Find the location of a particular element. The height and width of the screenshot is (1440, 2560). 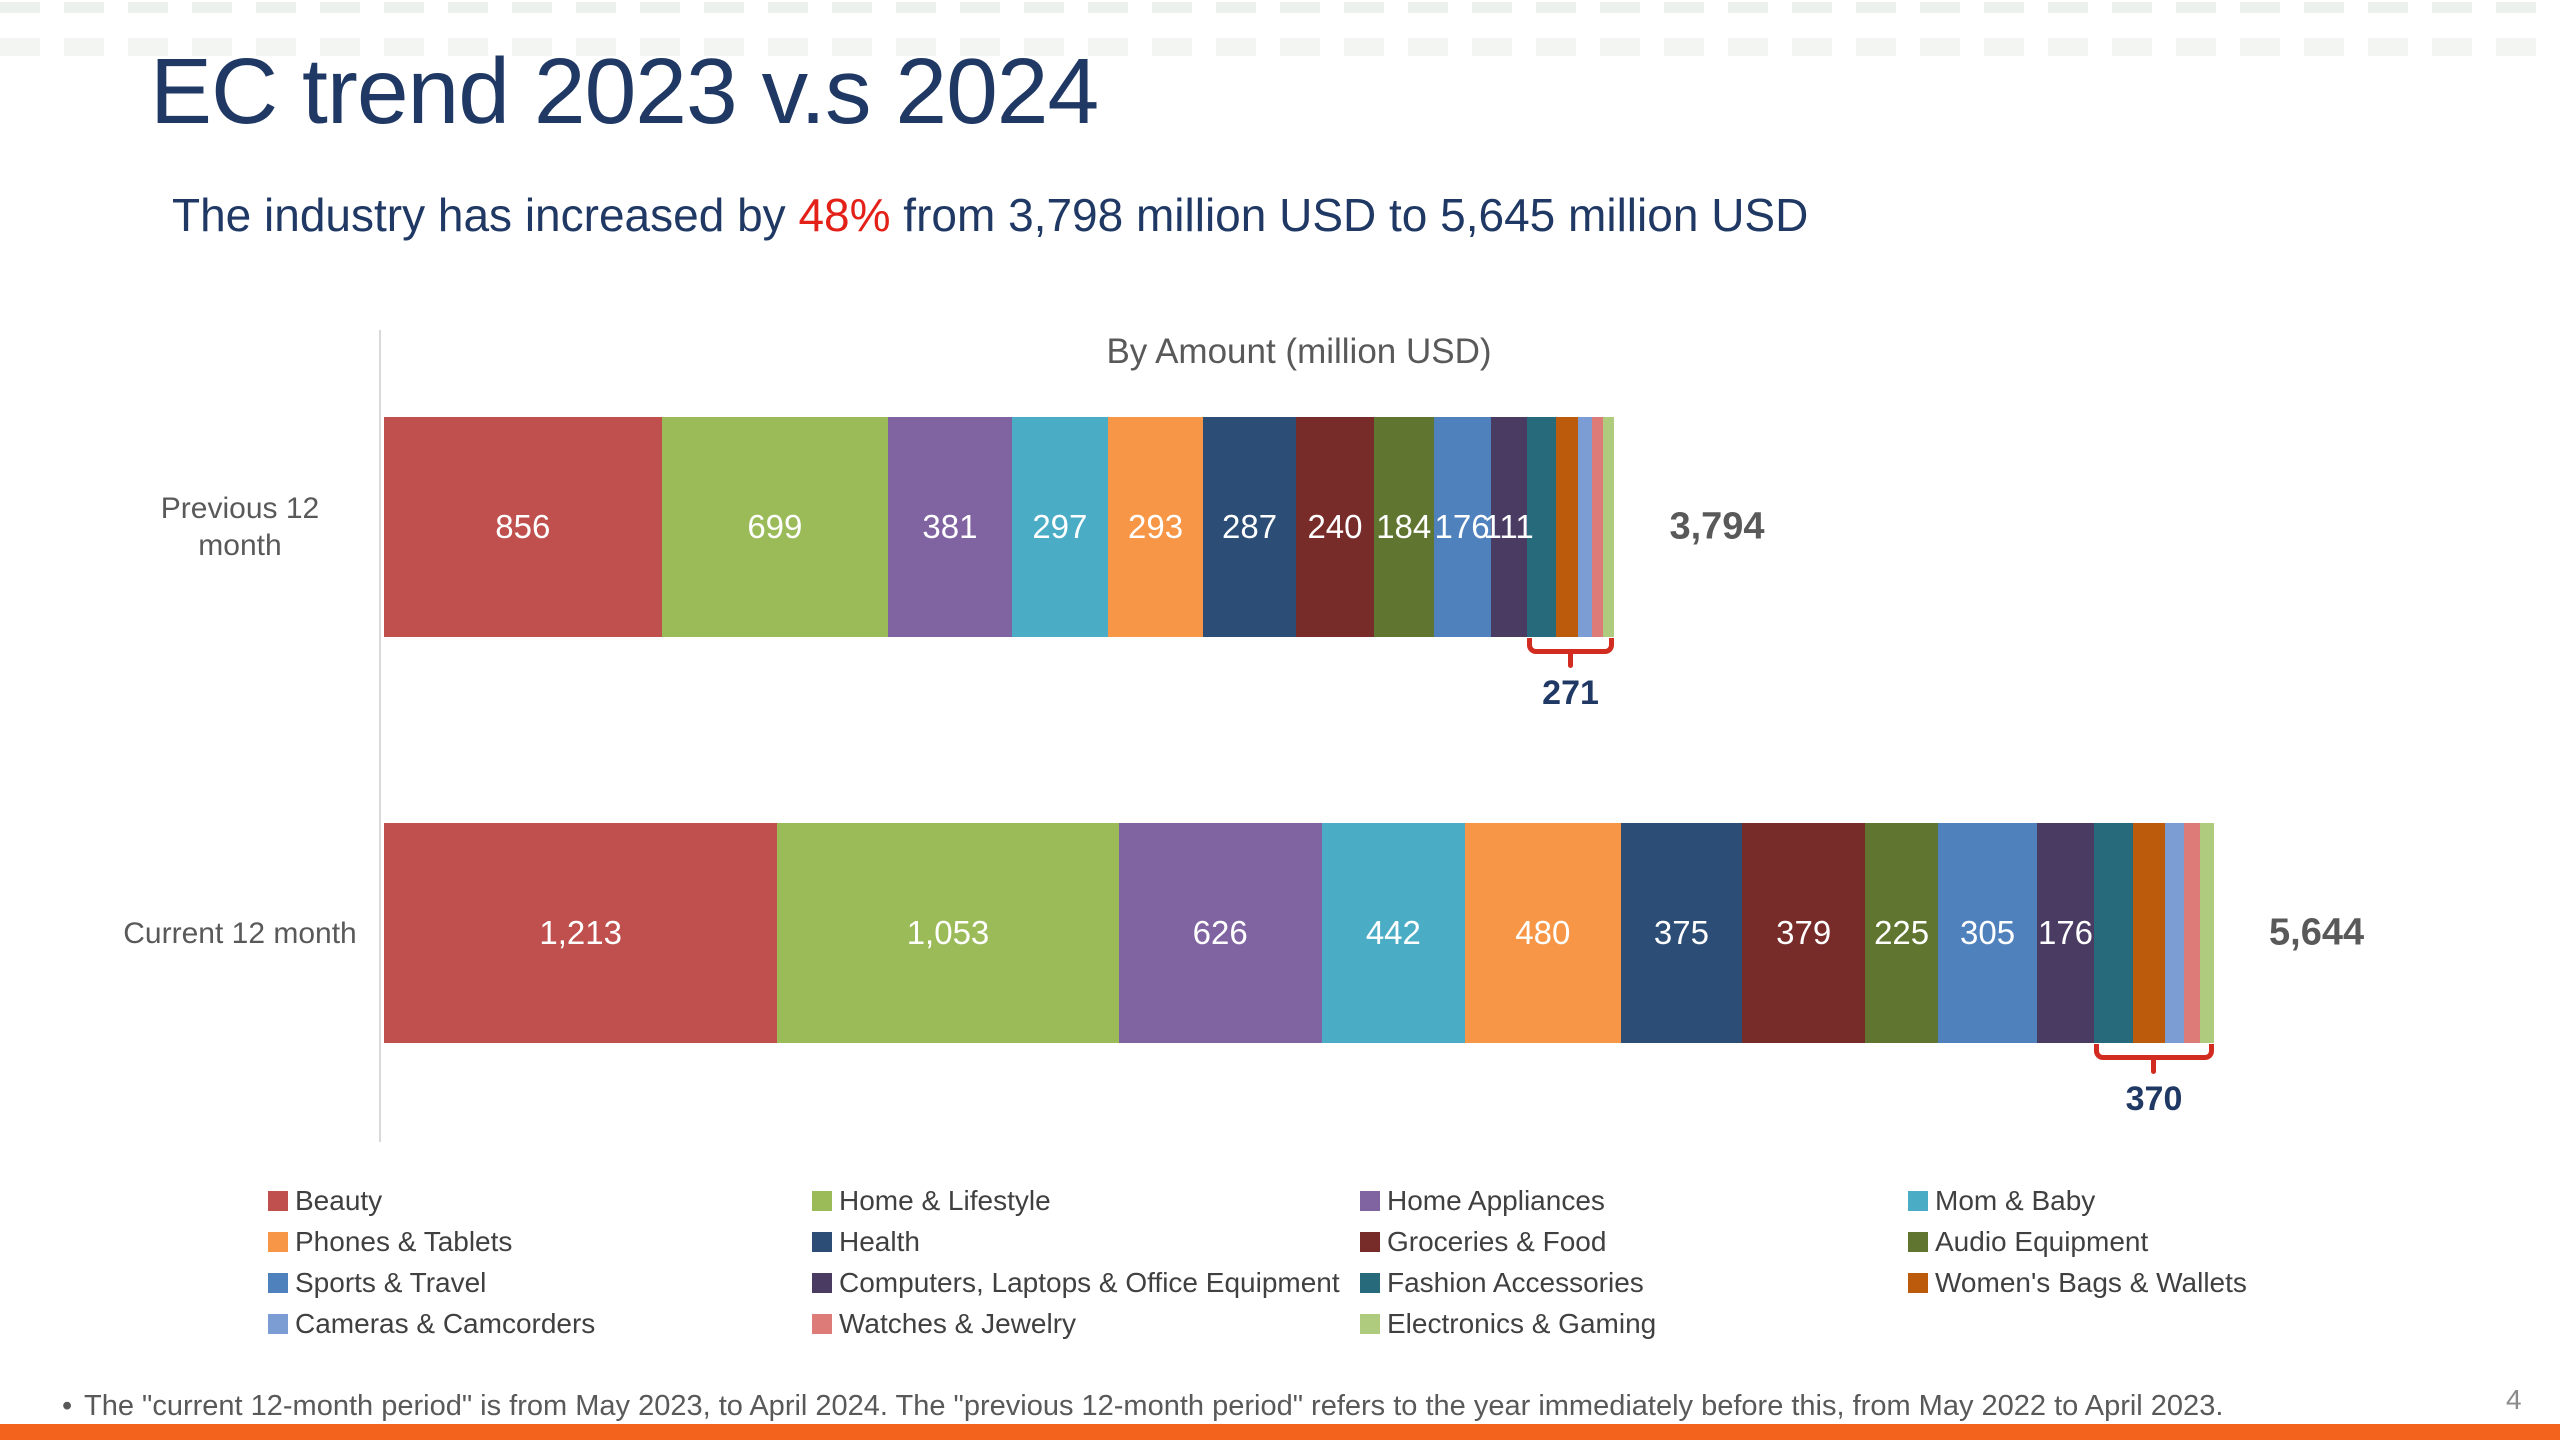

legend-item: Women's Bags & Wallets is located at coordinates (2182, 1282).